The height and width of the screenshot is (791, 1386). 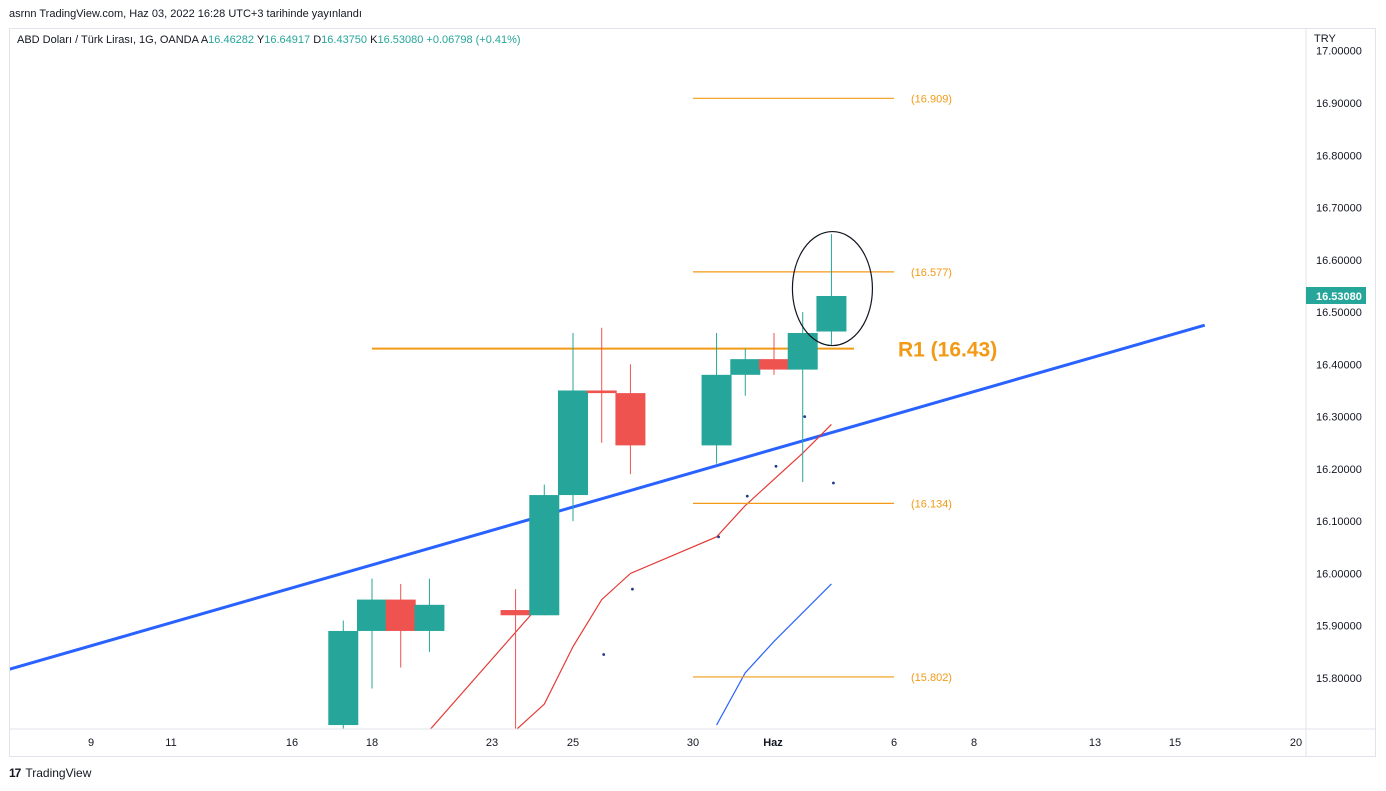 What do you see at coordinates (1339, 209) in the screenshot?
I see `price-axis-tick: 16.70000` at bounding box center [1339, 209].